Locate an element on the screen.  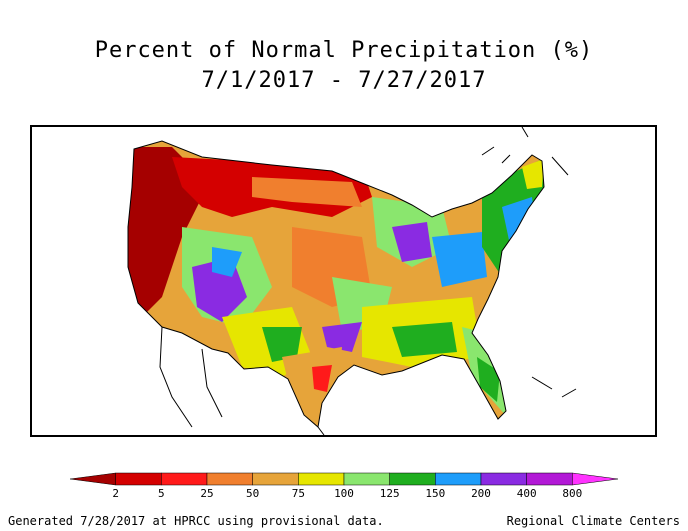
legend-tick-label: 200 is located at coordinates (481, 493).